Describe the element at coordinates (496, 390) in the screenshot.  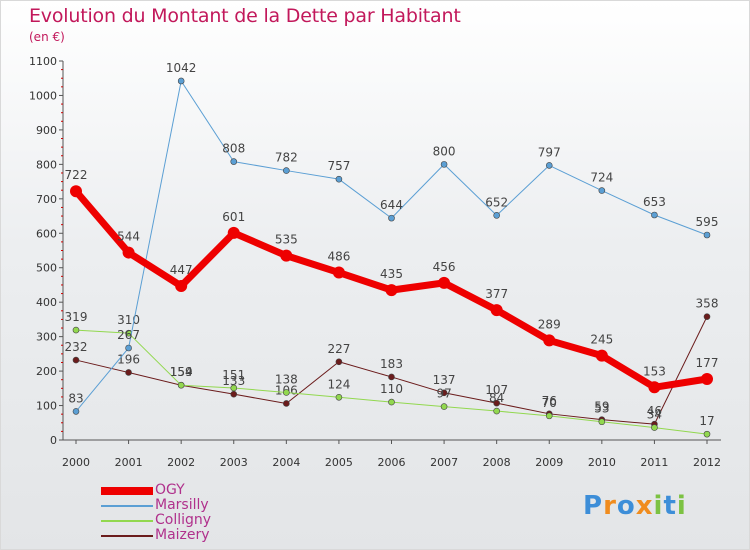
I see `data-label-maizery: 107` at that location.